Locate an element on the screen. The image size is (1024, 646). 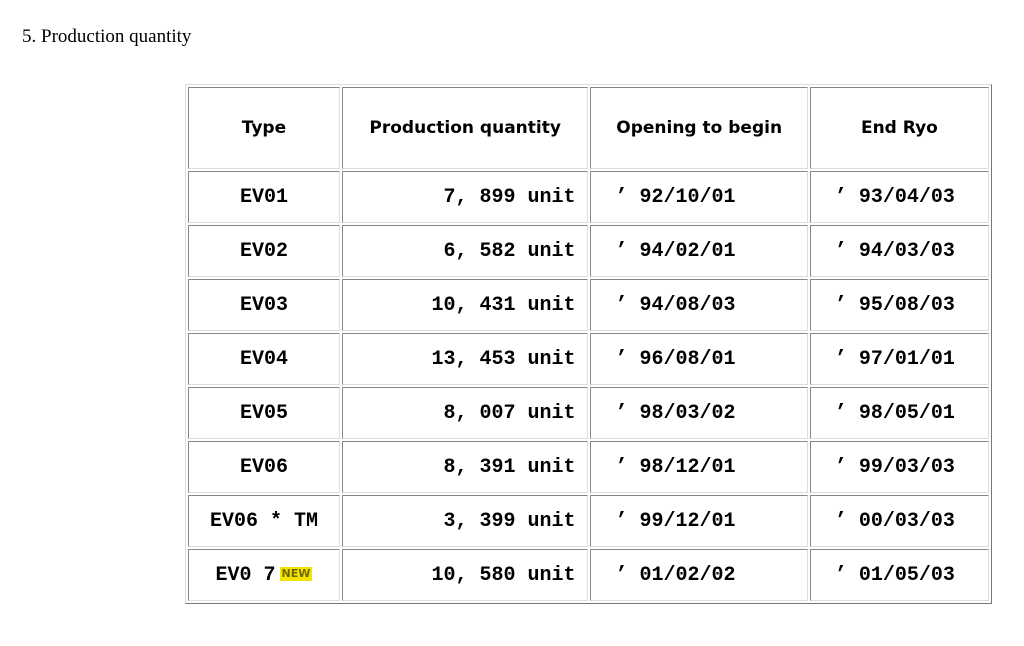
table-cell: 7, 899 unit is located at coordinates (465, 197).